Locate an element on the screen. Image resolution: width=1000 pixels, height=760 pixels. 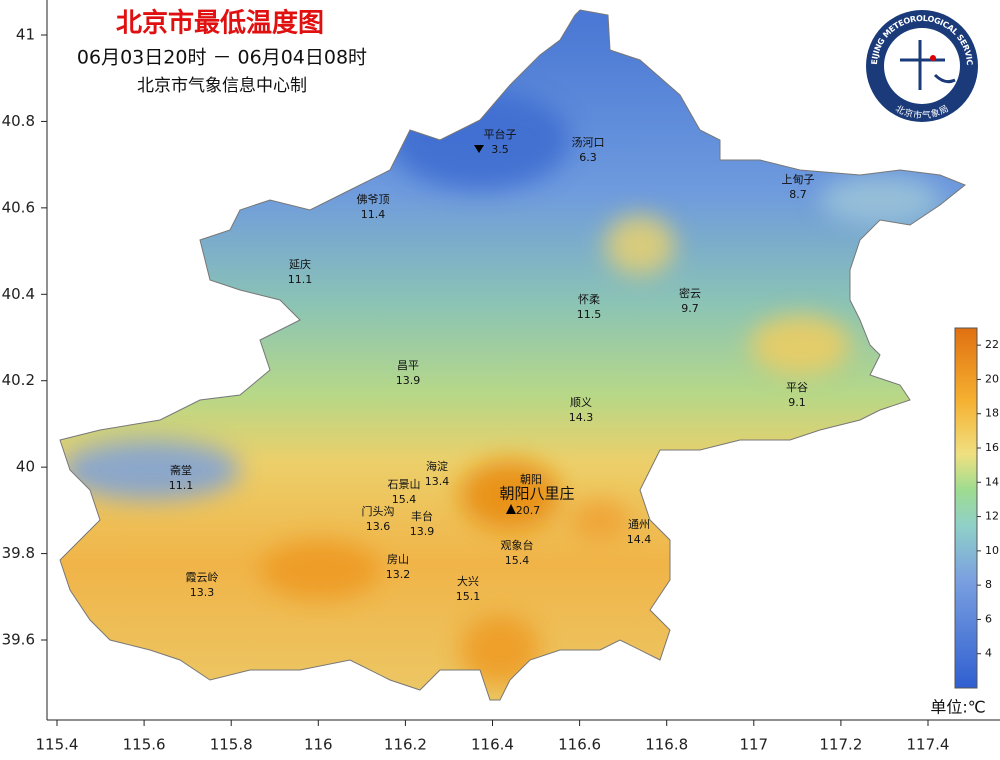
station-value: 20.7 is located at coordinates (528, 510).